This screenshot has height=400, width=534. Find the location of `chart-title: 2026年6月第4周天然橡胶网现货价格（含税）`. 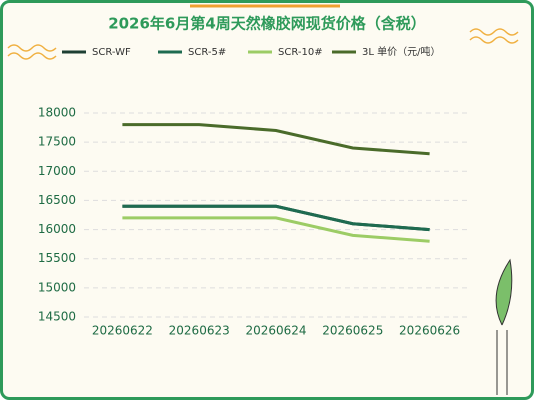

chart-title: 2026年6月第4周天然橡胶网现货价格（含税） is located at coordinates (267, 24).